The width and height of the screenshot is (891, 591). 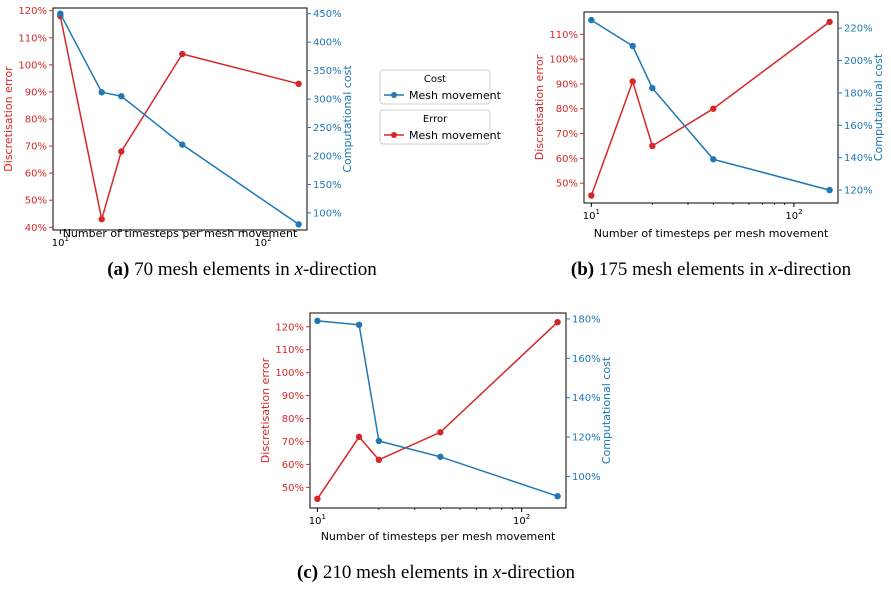 What do you see at coordinates (586, 319) in the screenshot?
I see `y-right-tick-label: 180%` at bounding box center [586, 319].